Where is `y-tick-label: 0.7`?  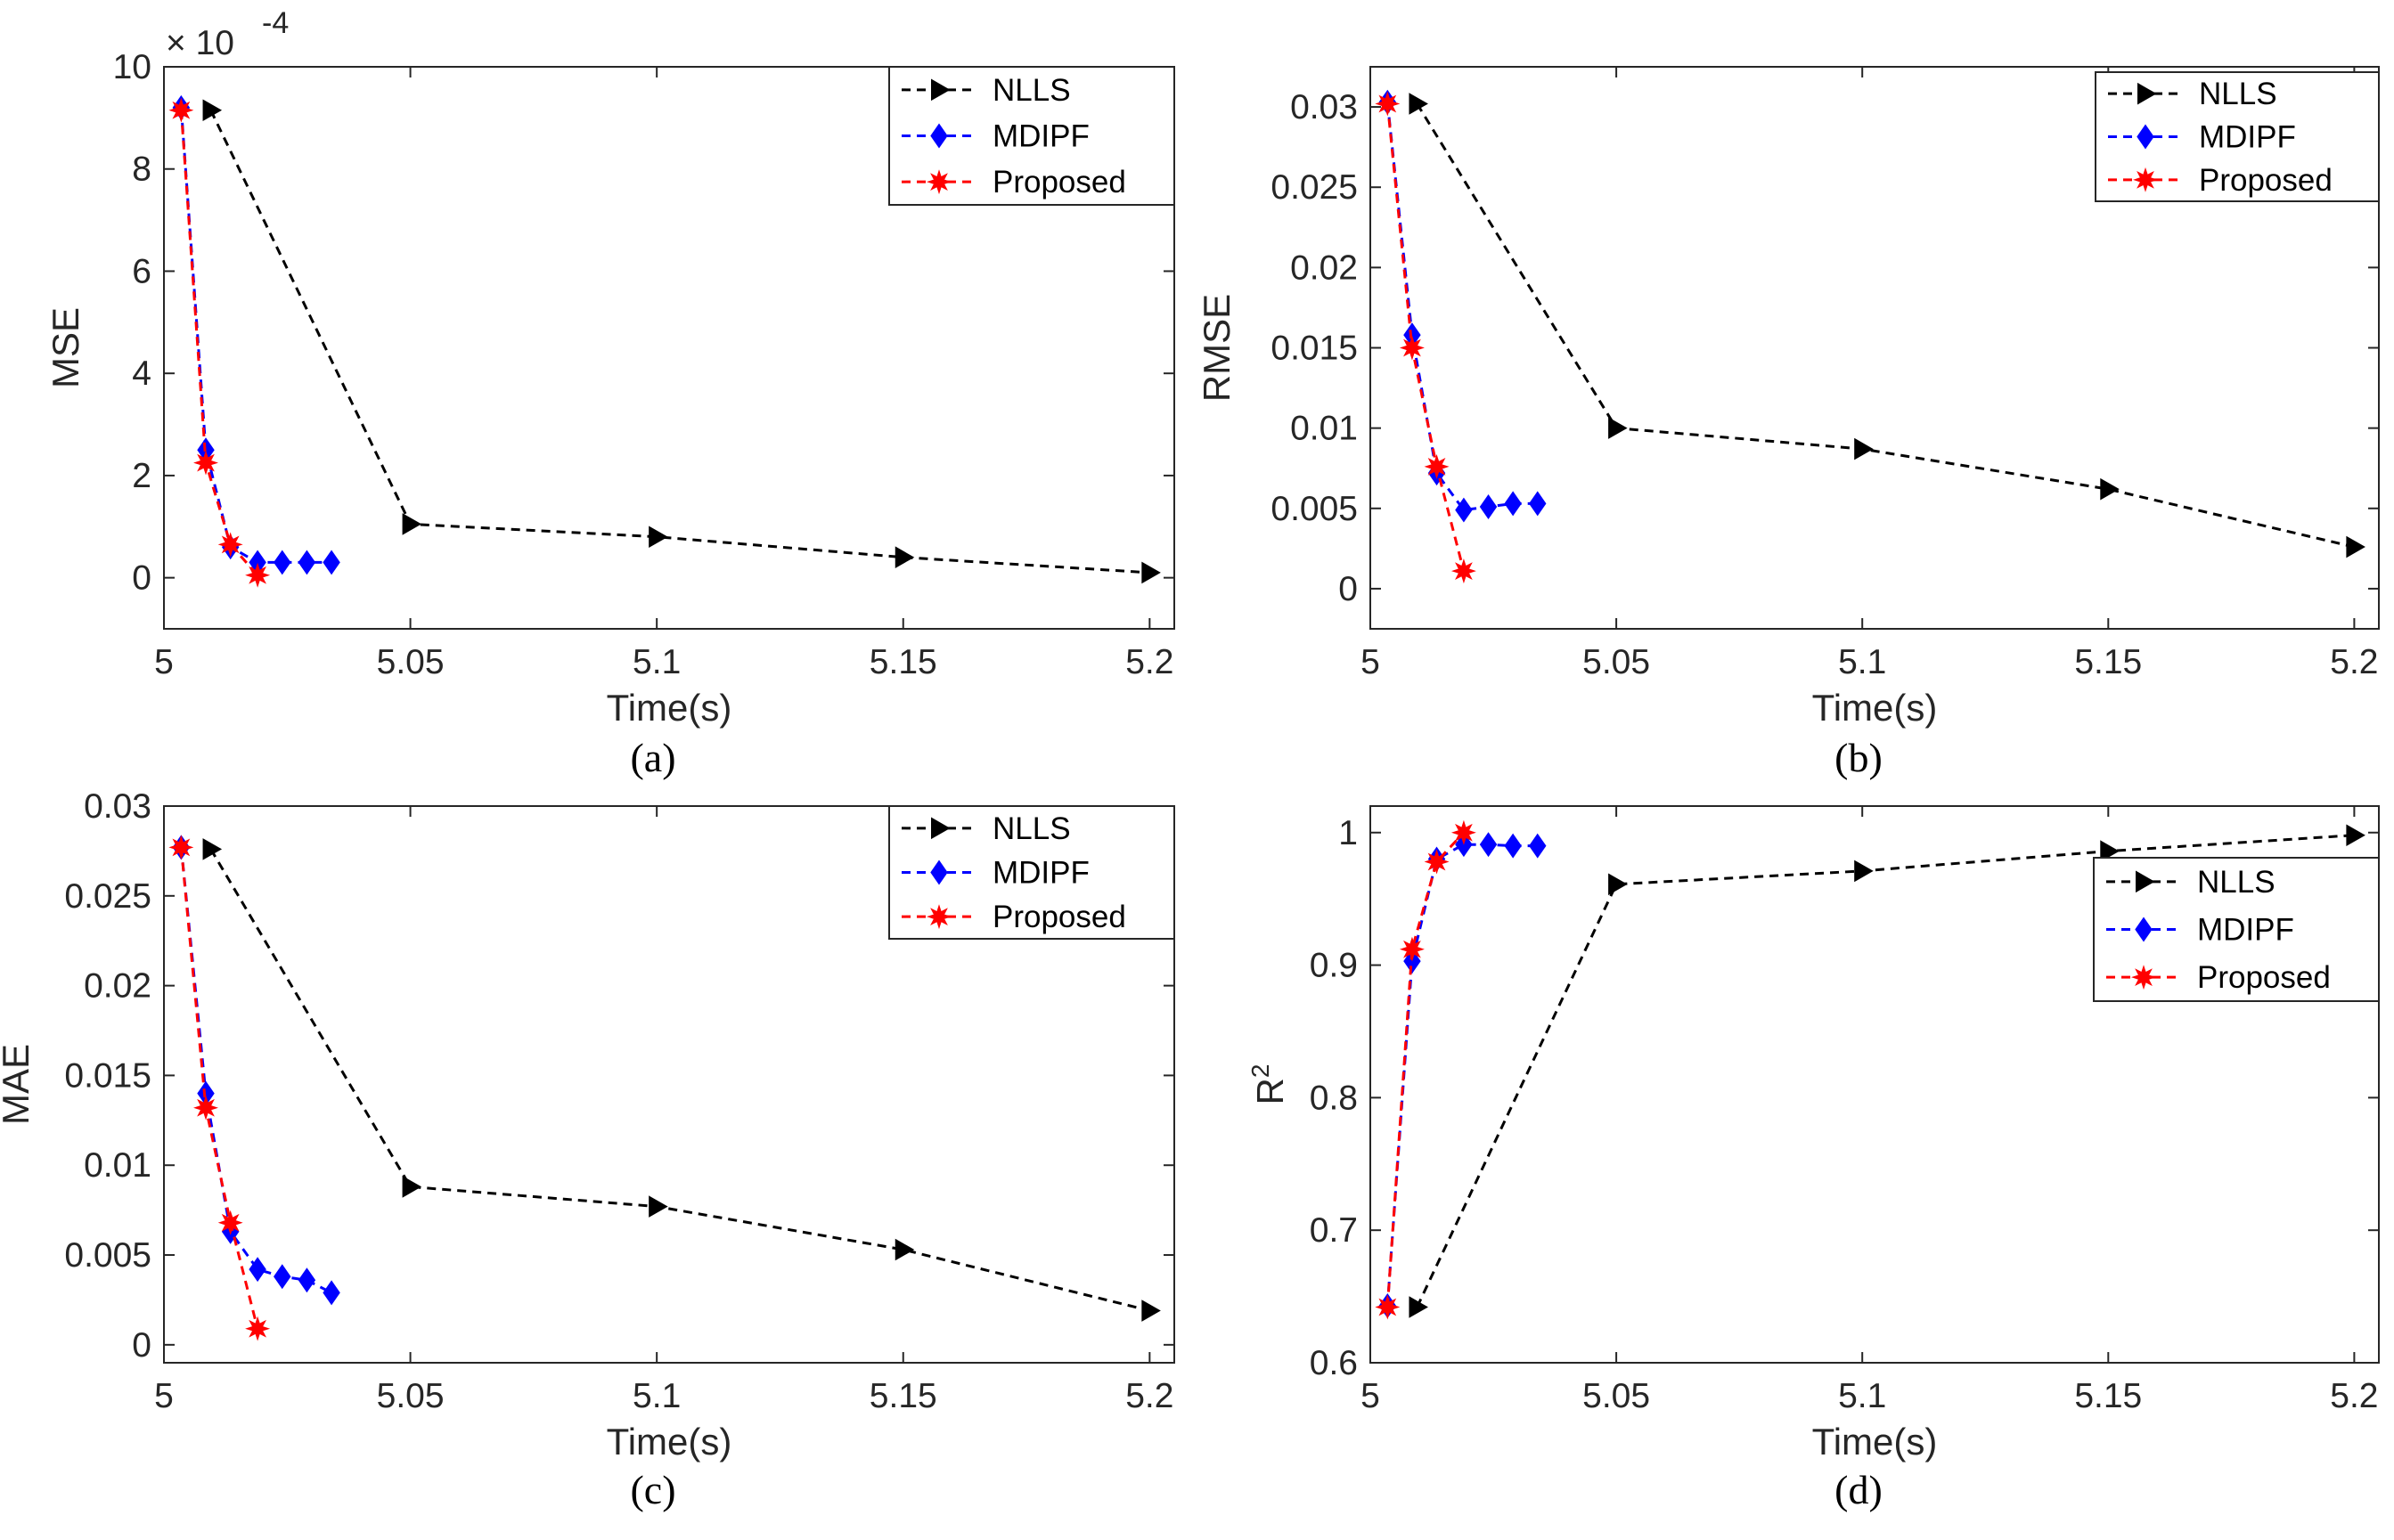
y-tick-label: 0.7 is located at coordinates (1334, 1230).